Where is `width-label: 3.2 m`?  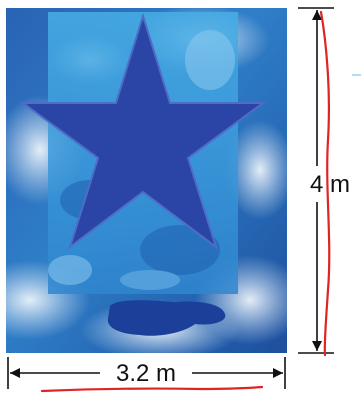 width-label: 3.2 m is located at coordinates (146, 373).